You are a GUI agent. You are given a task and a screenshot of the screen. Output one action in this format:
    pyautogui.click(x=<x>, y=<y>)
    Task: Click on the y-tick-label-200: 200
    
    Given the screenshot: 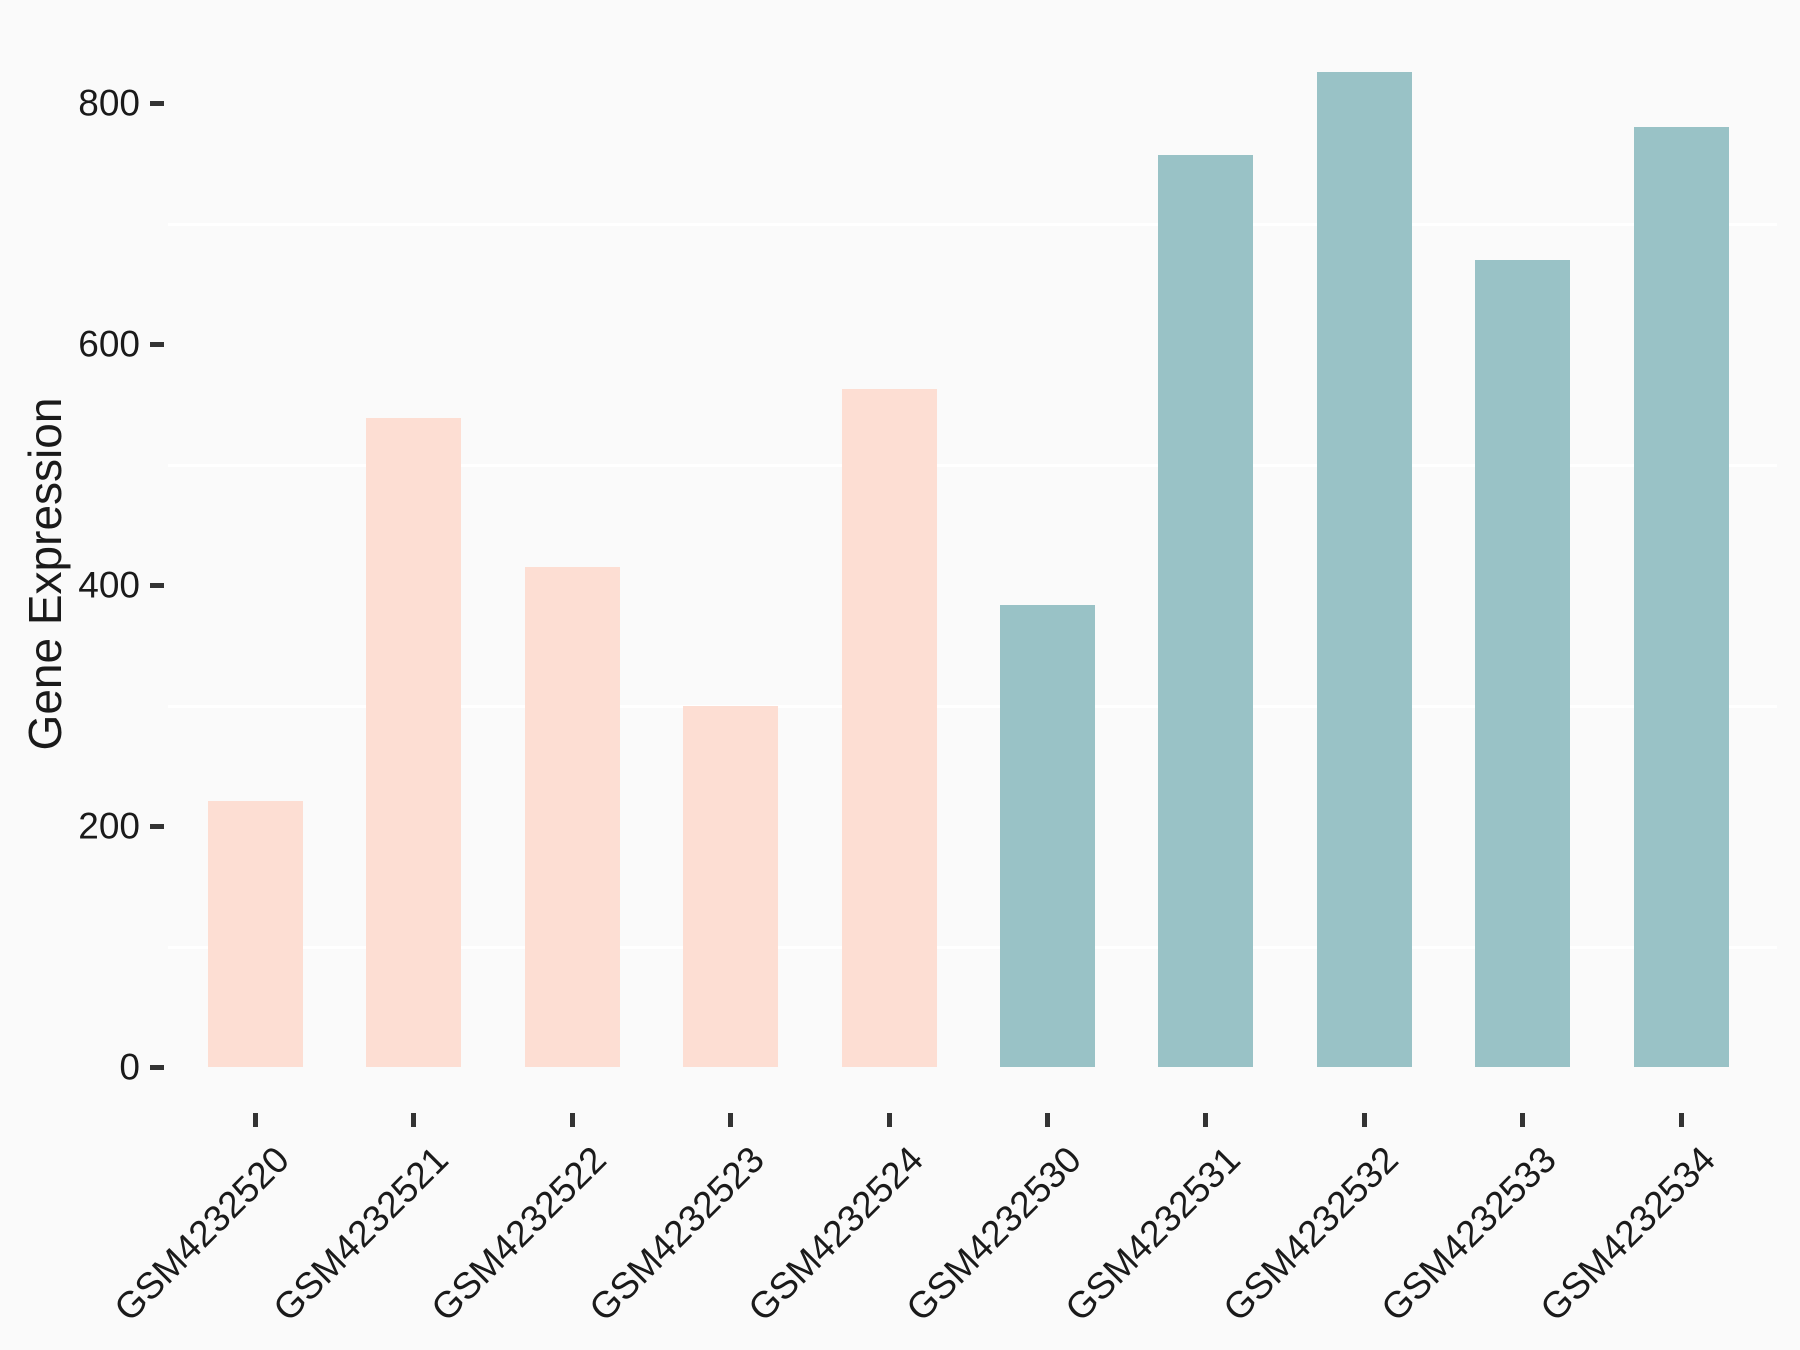 What is the action you would take?
    pyautogui.click(x=109, y=826)
    